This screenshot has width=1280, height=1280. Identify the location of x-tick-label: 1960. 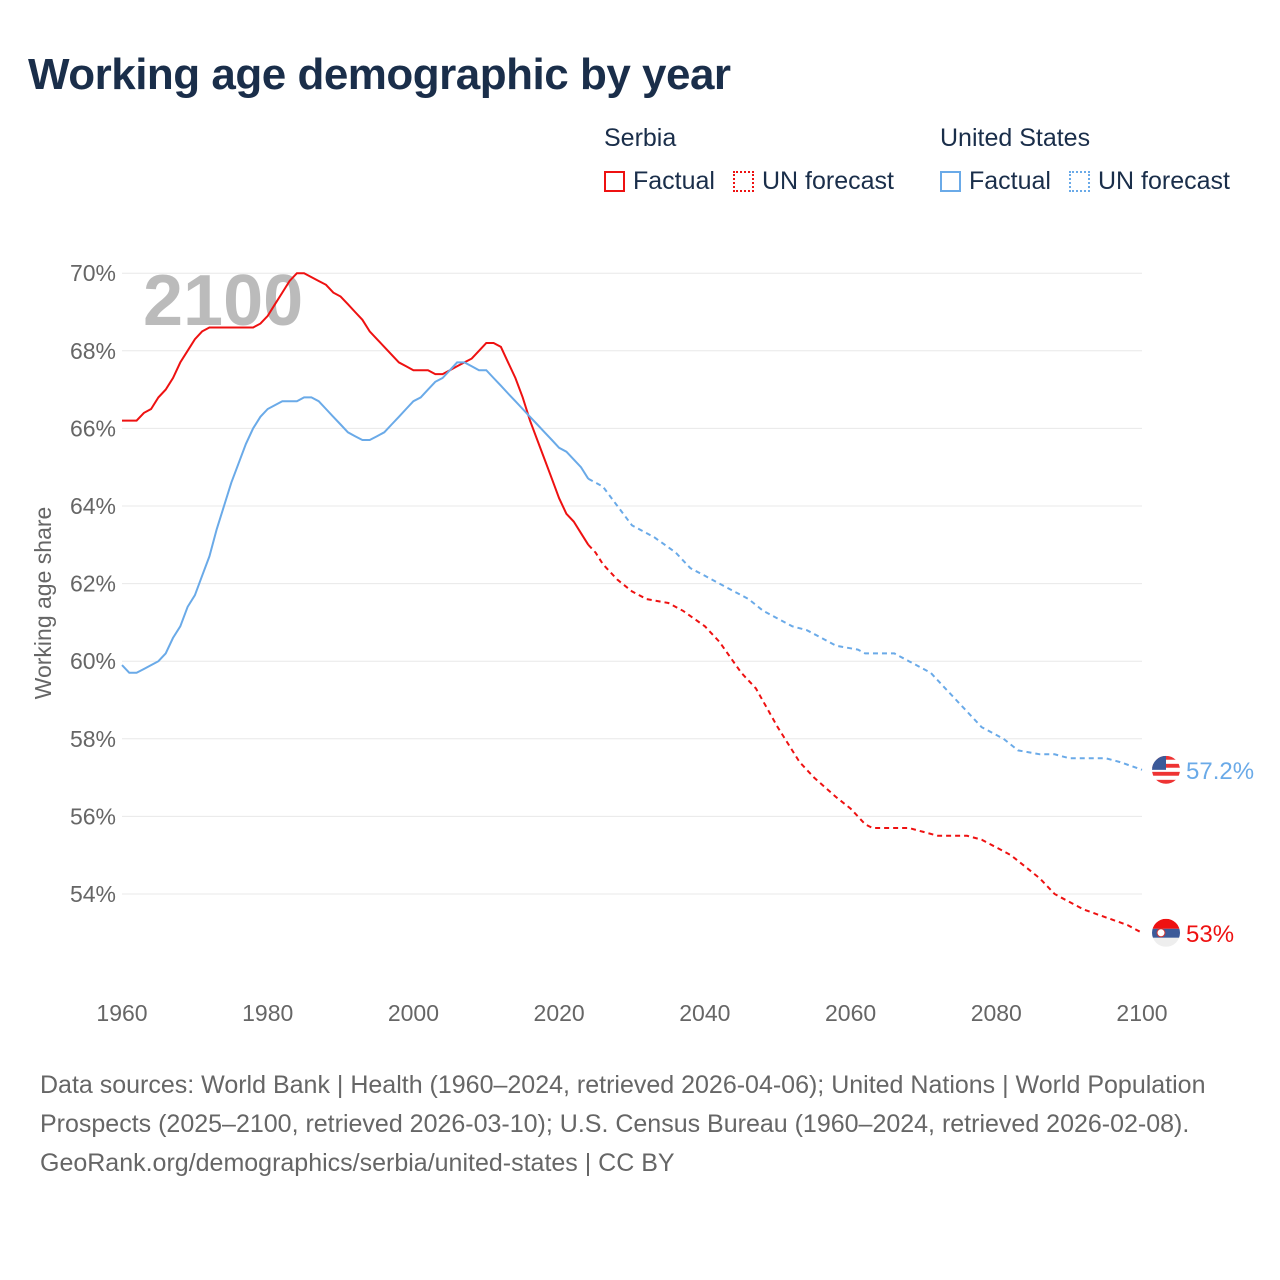
(121, 1013).